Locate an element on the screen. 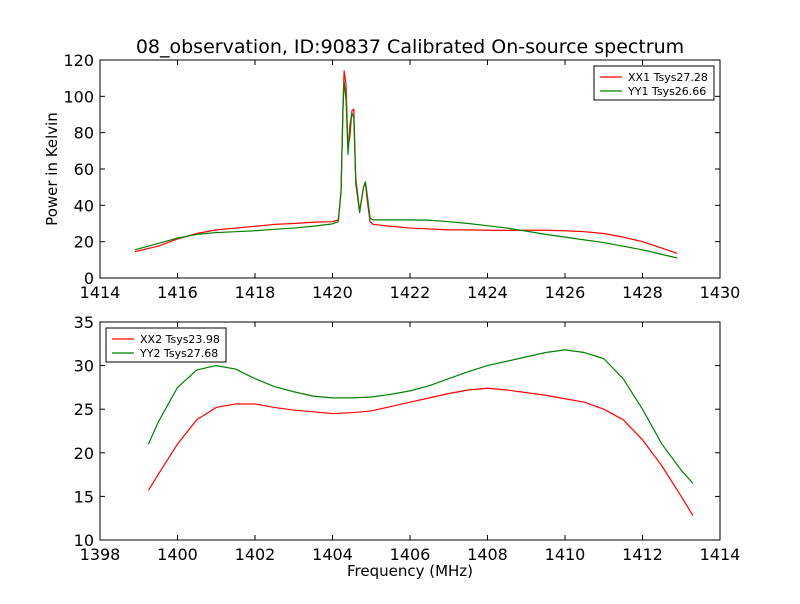 The image size is (800, 604). x-tick-label: 1412 is located at coordinates (642, 554).